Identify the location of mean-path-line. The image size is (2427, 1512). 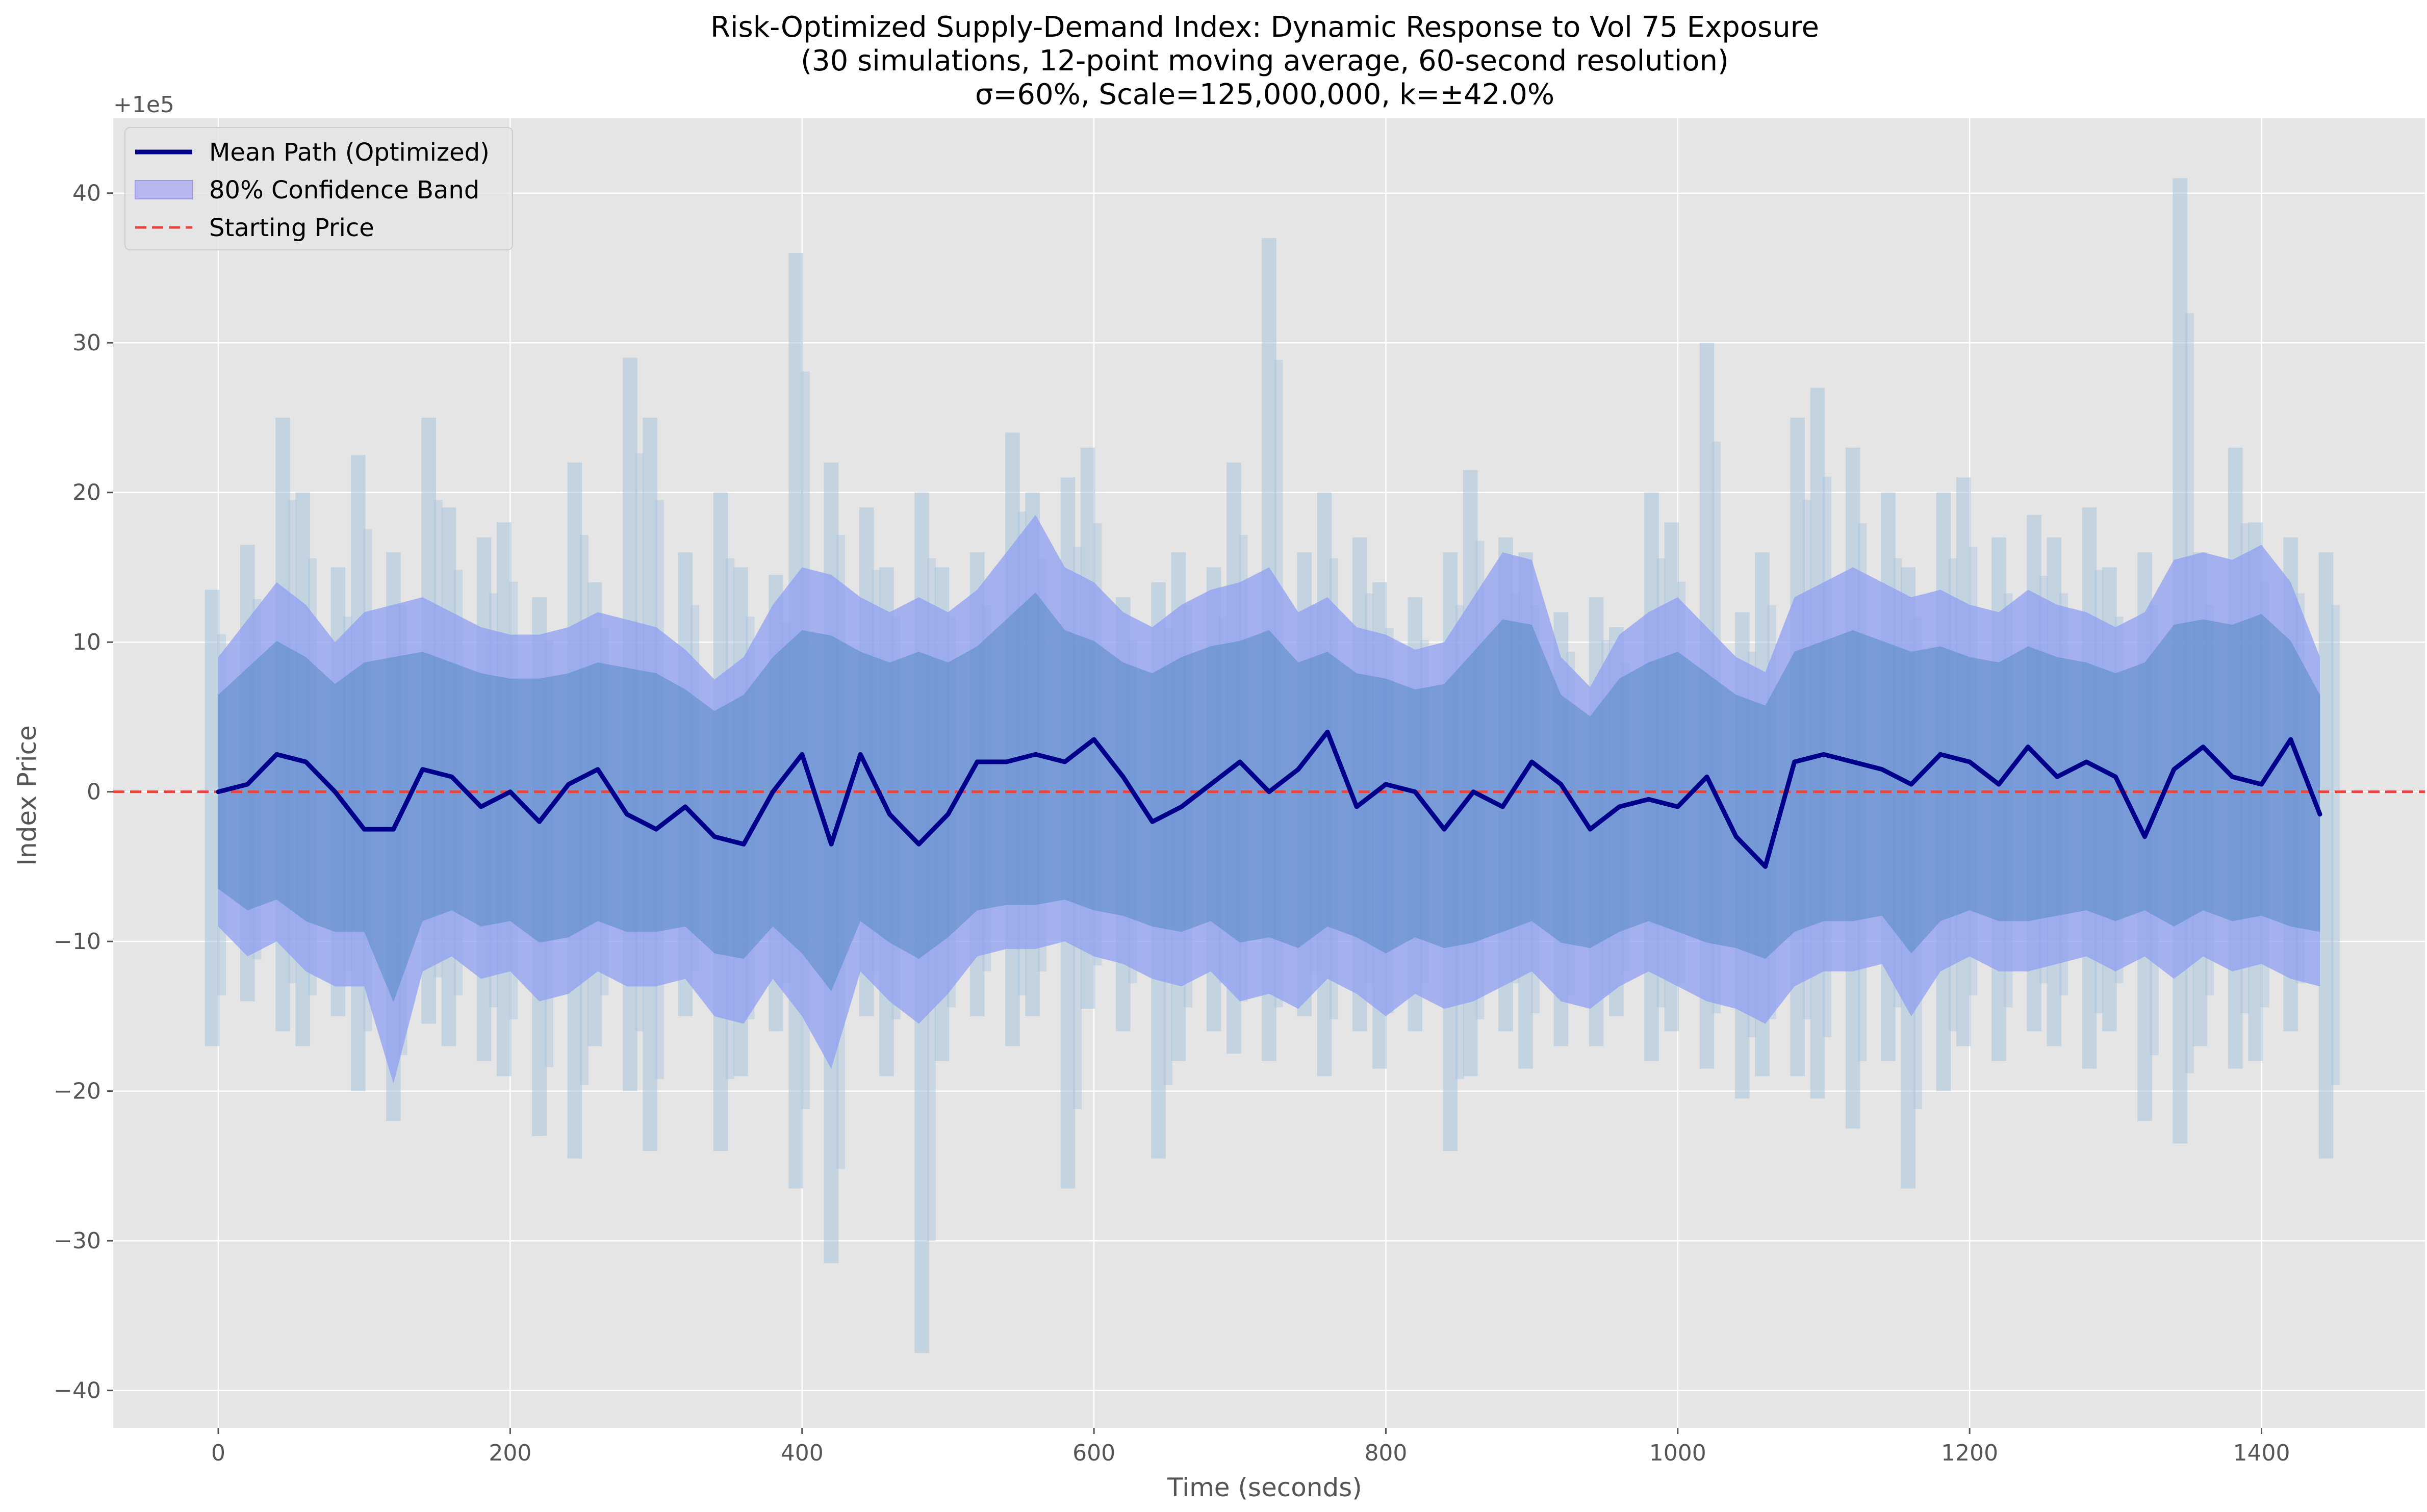
(1269, 799).